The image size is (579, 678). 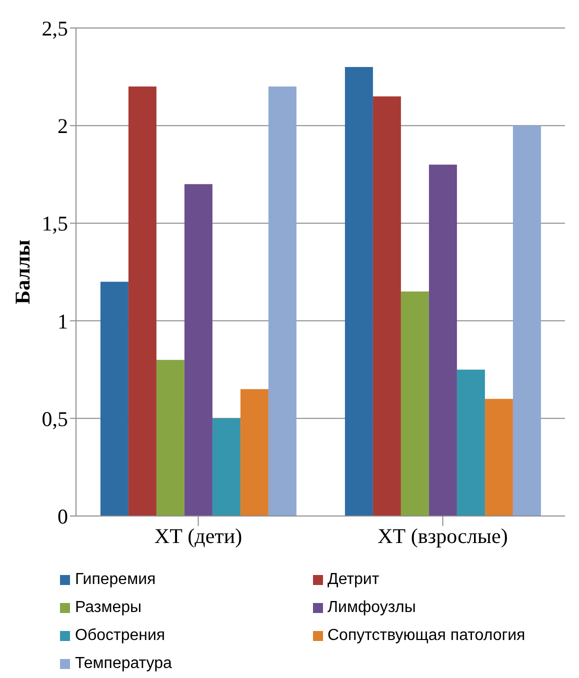 What do you see at coordinates (55, 28) in the screenshot?
I see `y-tick-label: 2,5` at bounding box center [55, 28].